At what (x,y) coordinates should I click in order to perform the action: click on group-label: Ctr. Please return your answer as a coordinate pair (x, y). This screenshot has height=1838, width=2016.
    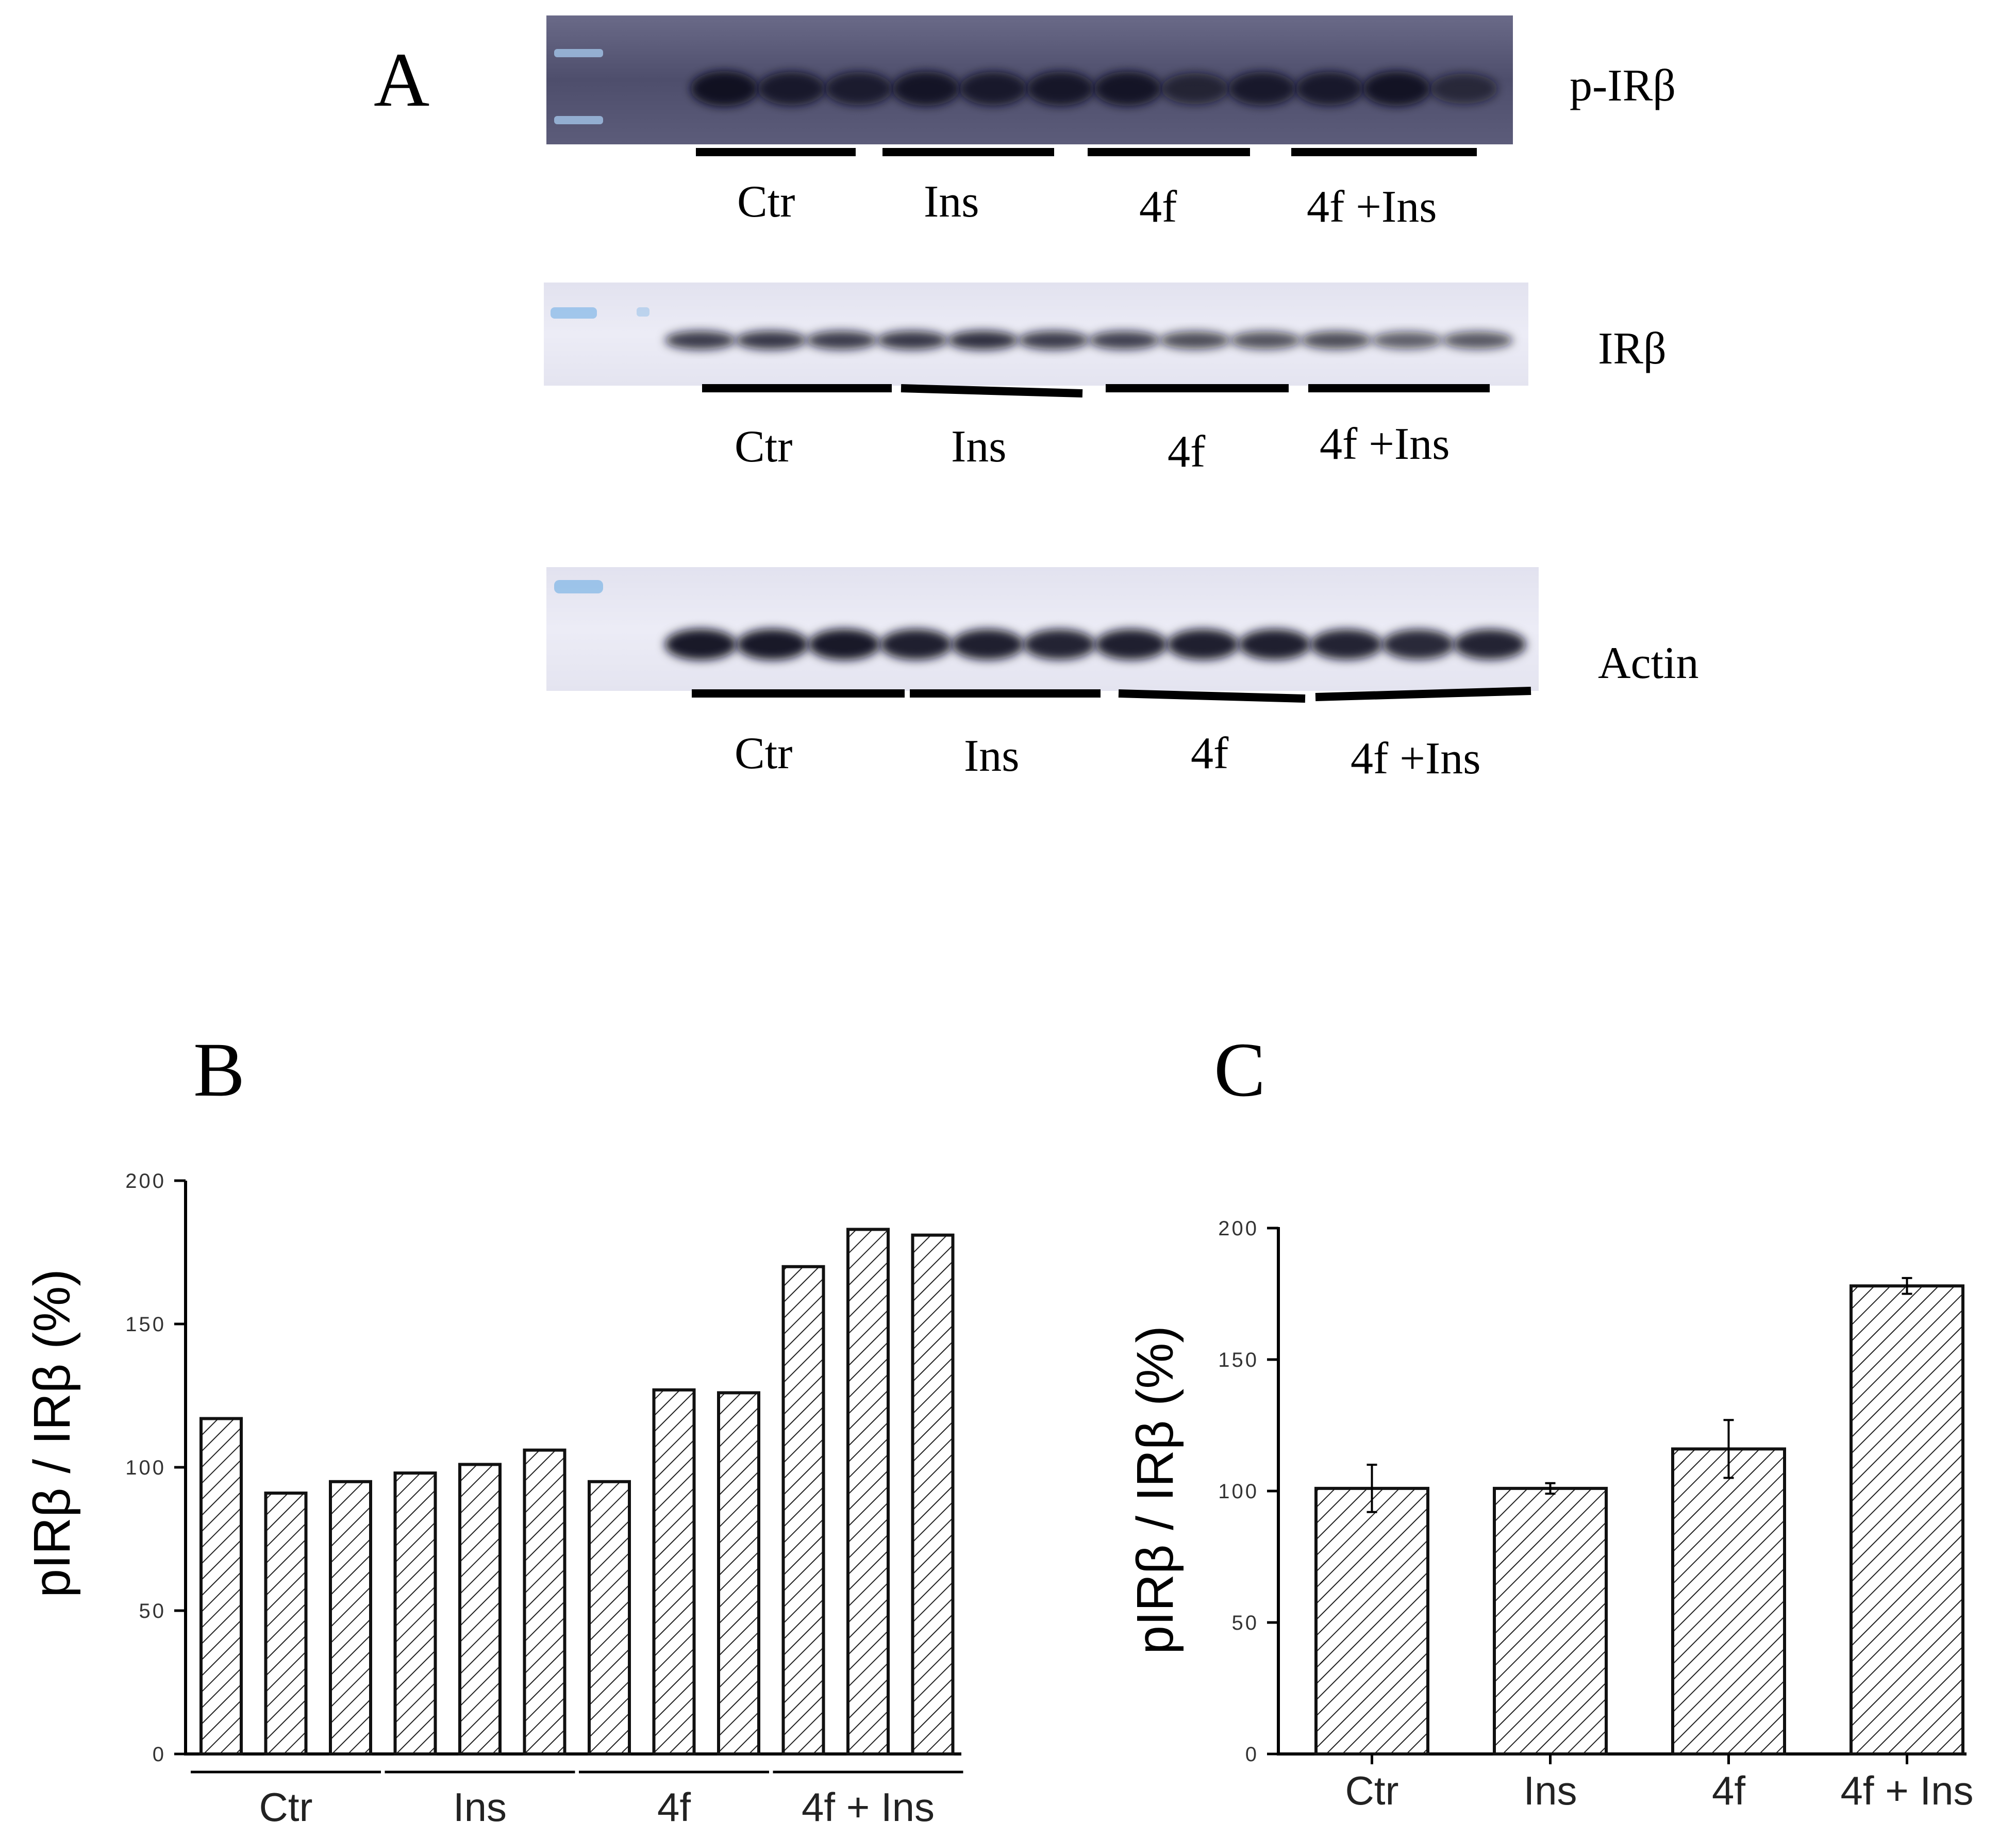
    Looking at the image, I should click on (286, 1807).